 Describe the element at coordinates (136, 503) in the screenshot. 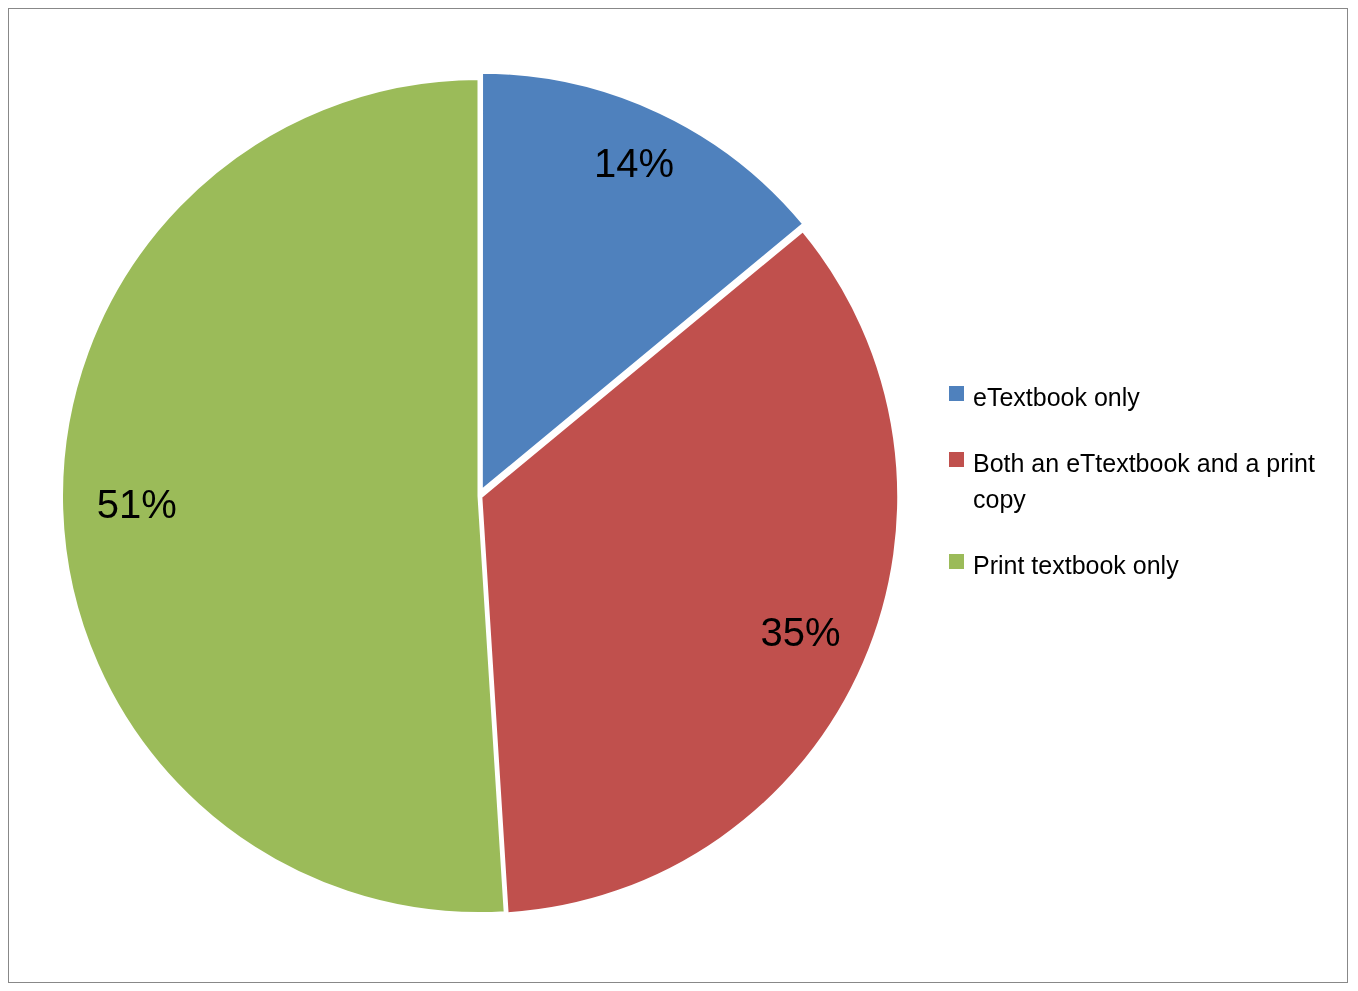

I see `data-label: 51%` at that location.